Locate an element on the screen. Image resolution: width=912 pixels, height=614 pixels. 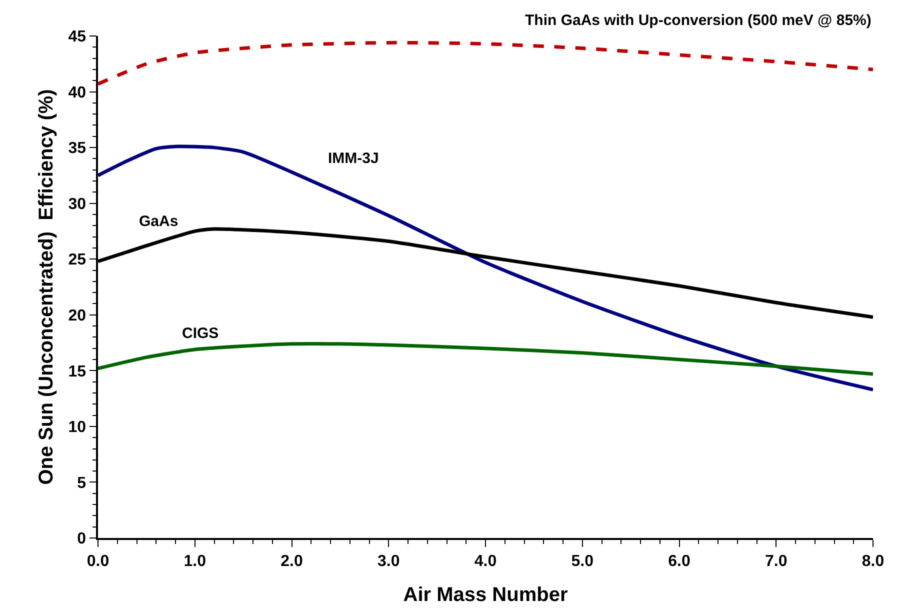
x-axis-title: Air Mass Number is located at coordinates (485, 595).